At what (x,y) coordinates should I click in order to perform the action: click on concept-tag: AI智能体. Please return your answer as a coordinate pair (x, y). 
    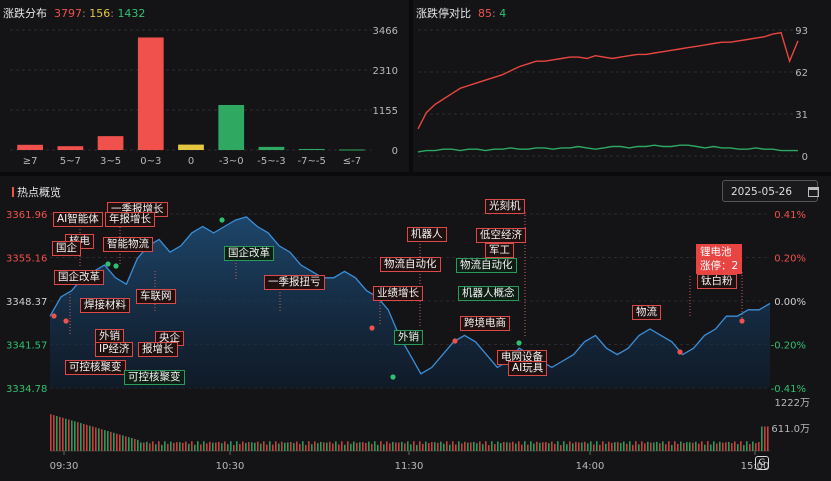
    Looking at the image, I should click on (78, 219).